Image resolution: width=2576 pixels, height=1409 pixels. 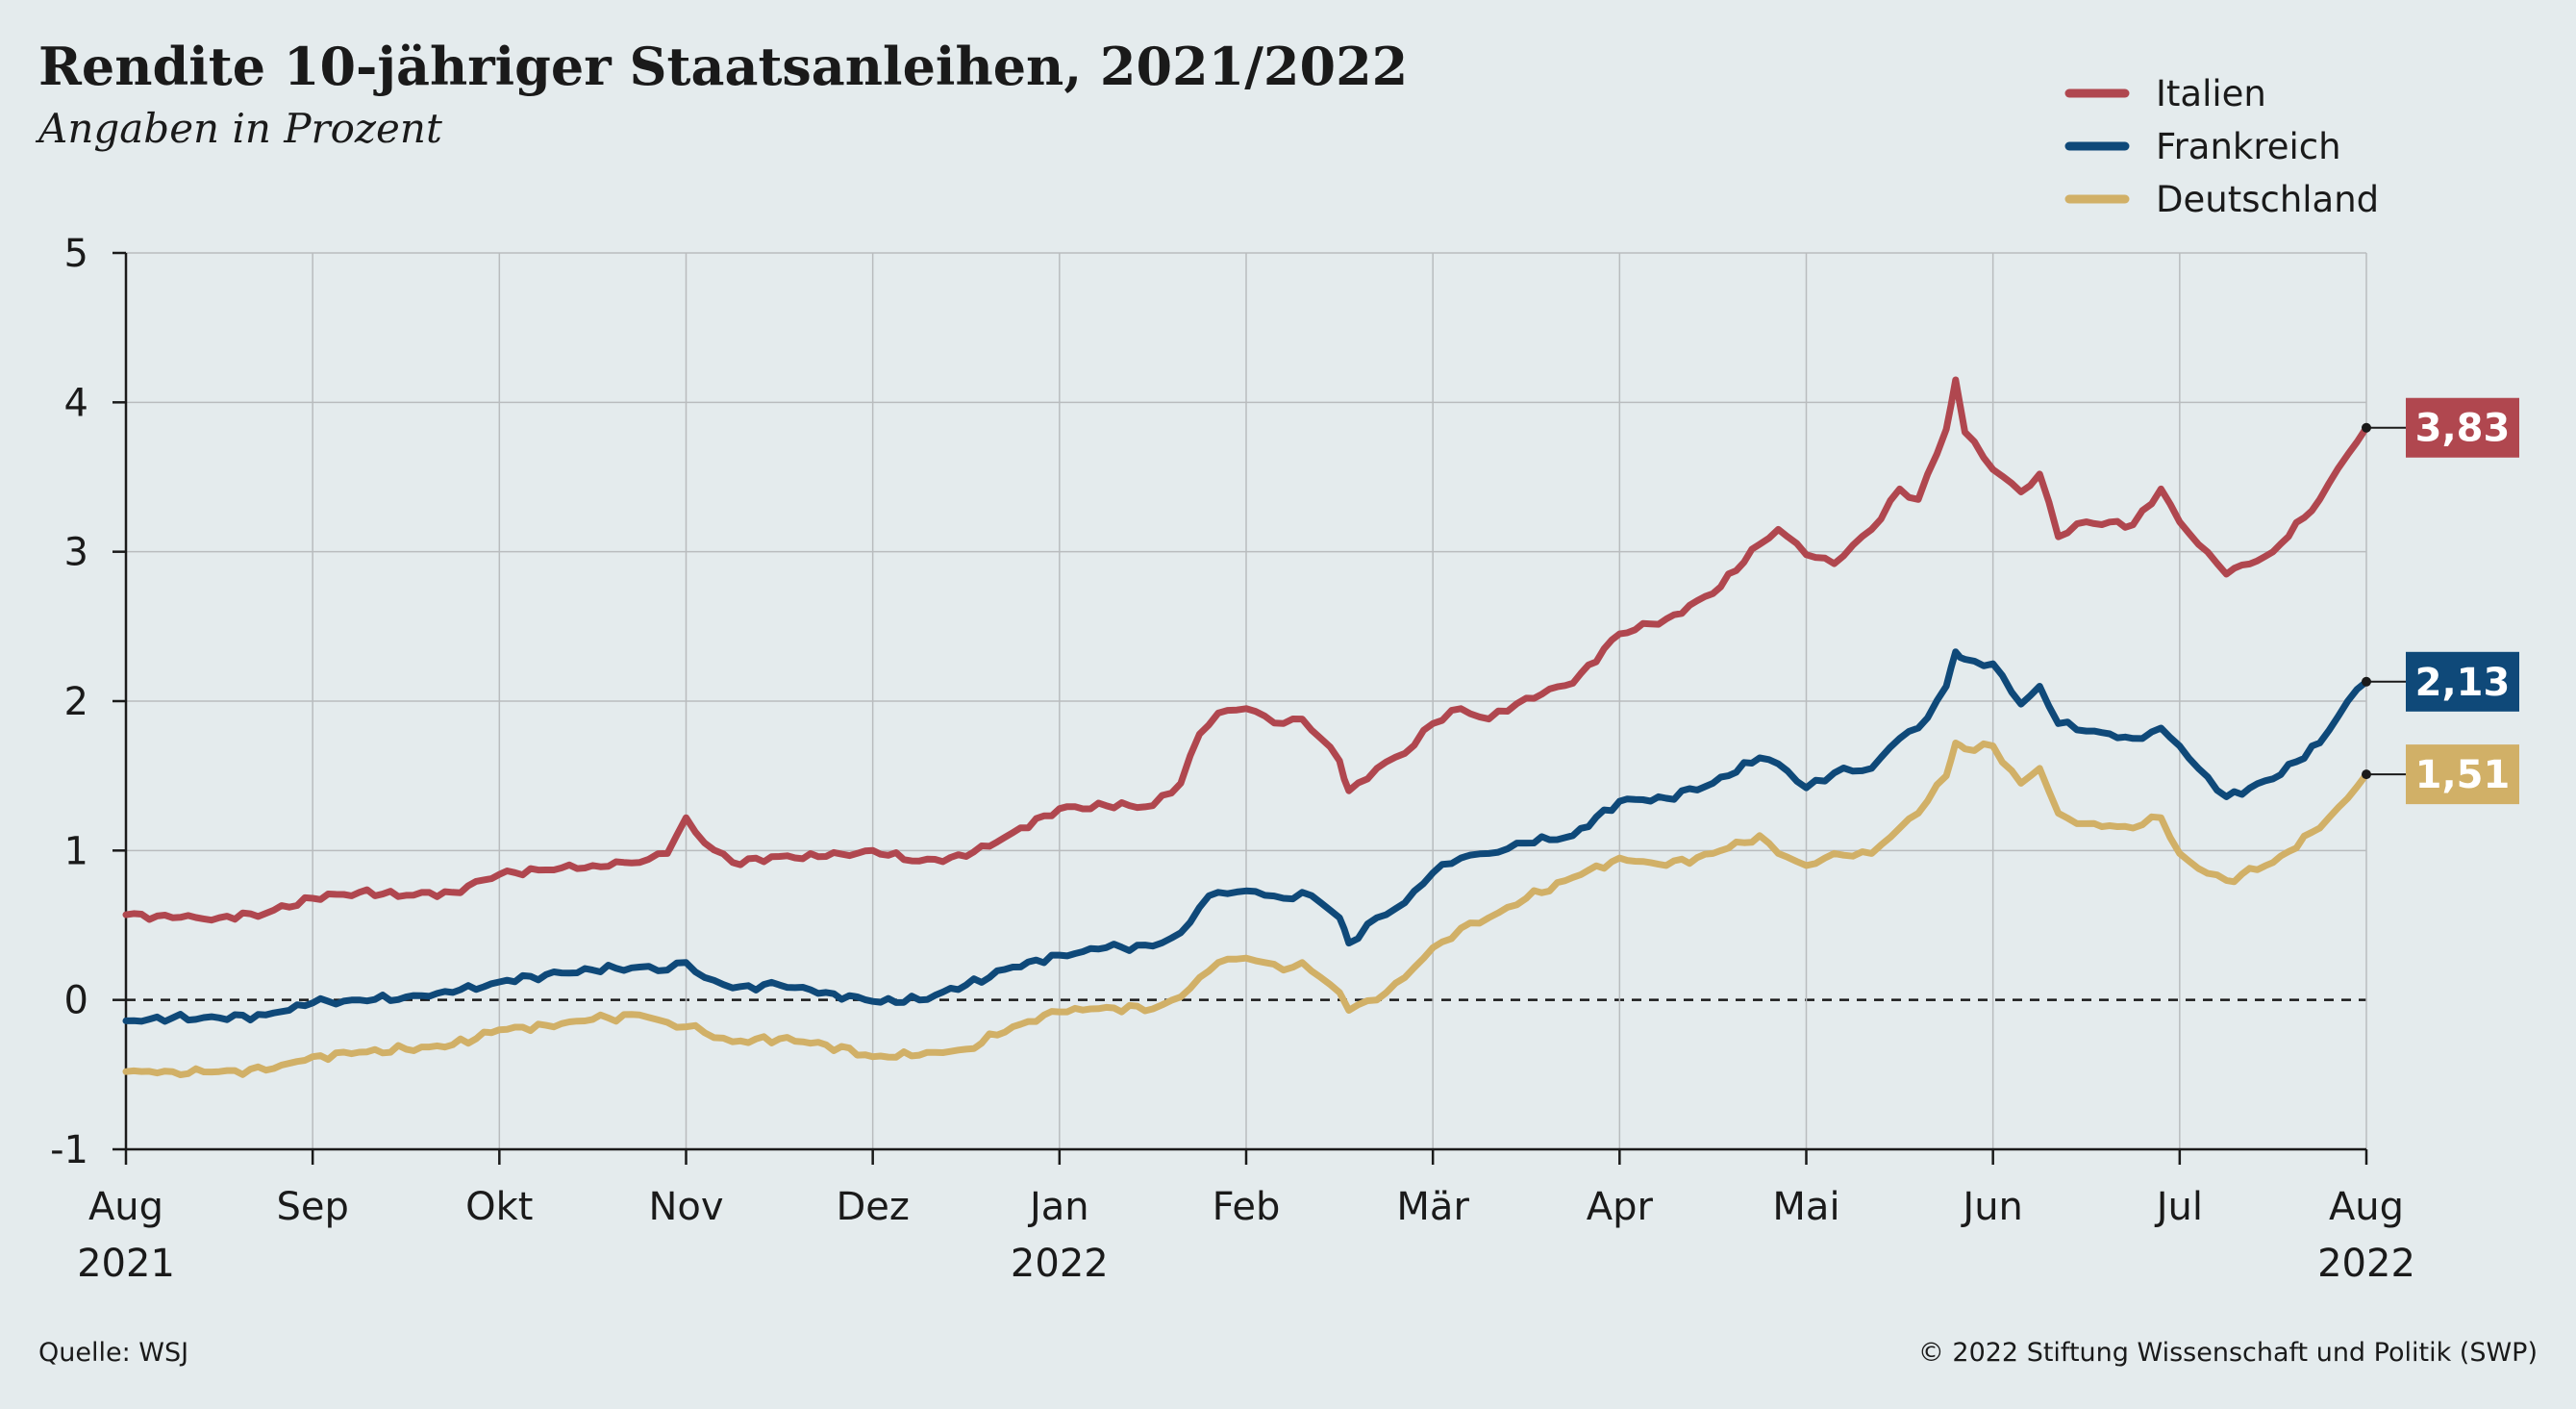 I want to click on end-value-badge-label: 3,83, so click(x=2463, y=429).